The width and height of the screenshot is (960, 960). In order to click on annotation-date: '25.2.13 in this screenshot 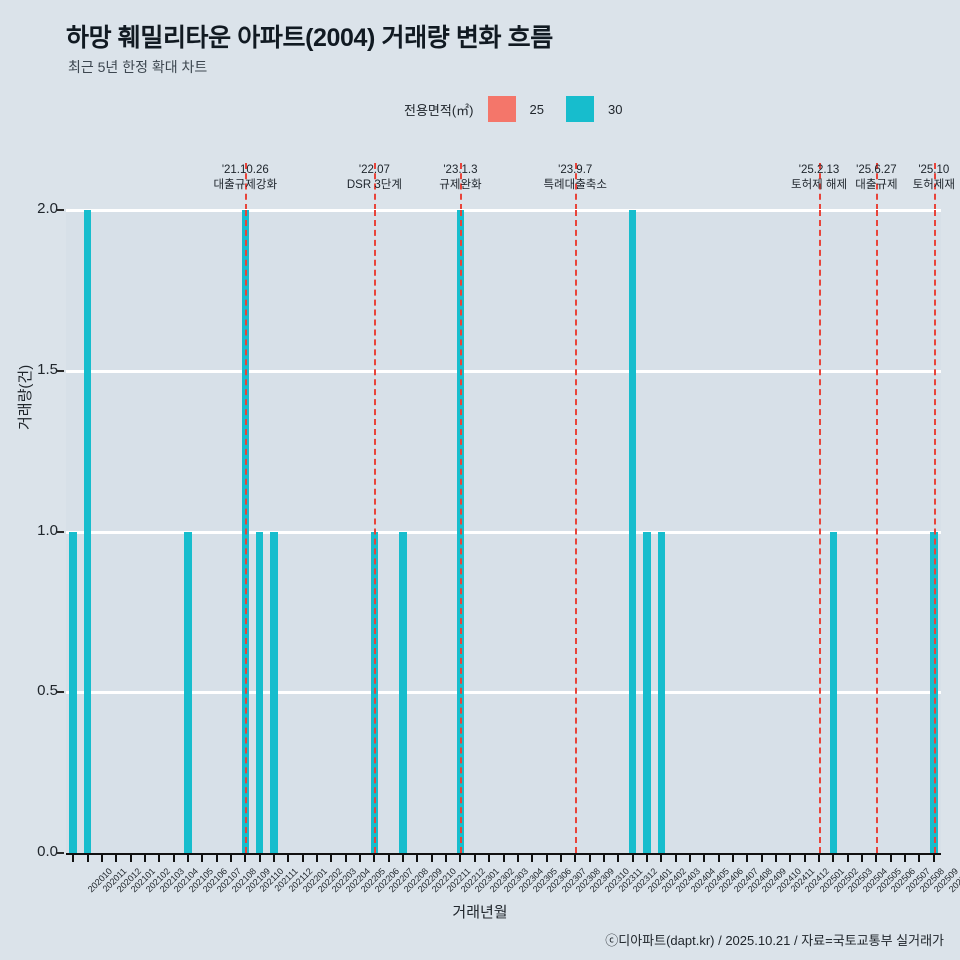, I will do `click(819, 170)`.